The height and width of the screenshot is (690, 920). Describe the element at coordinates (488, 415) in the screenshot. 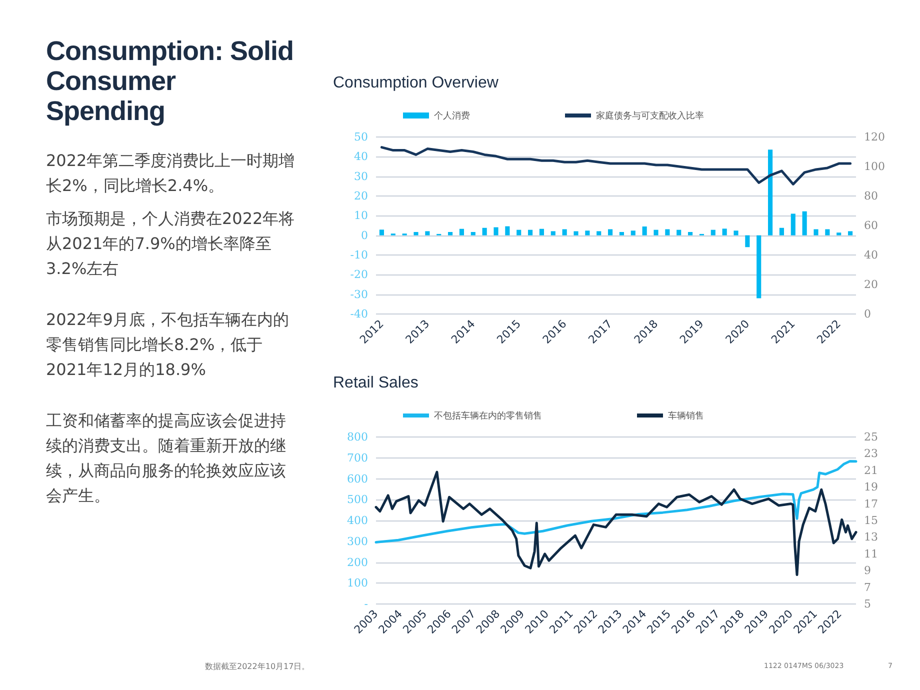

I see `legend-label: 不包括车辆在内的零售销售` at that location.